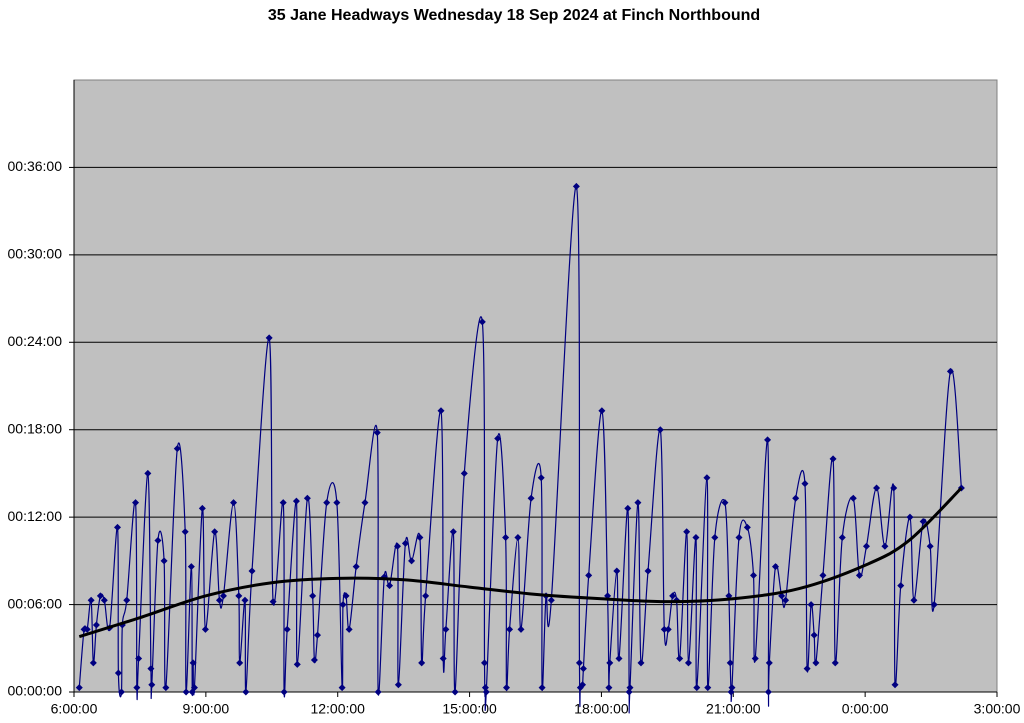  What do you see at coordinates (337, 709) in the screenshot?
I see `x-tick-label: 12:00:00` at bounding box center [337, 709].